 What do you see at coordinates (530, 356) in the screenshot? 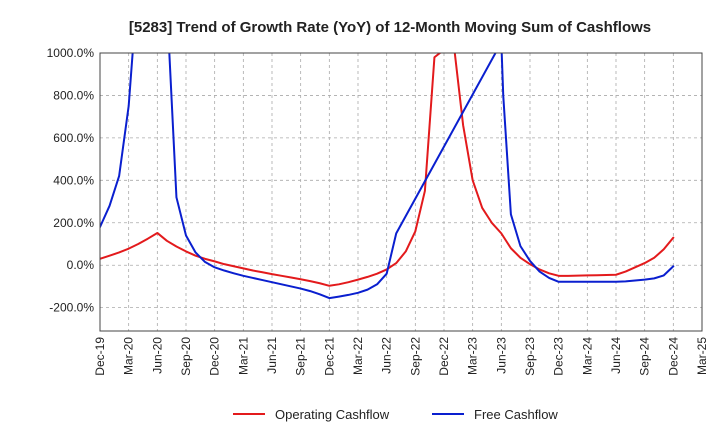
I see `x-tick-label: Sep-23` at bounding box center [530, 356].